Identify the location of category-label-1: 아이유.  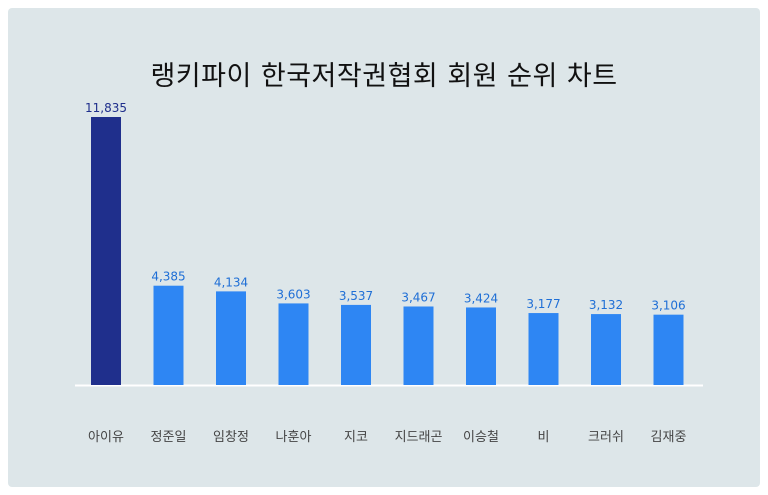
(106, 437).